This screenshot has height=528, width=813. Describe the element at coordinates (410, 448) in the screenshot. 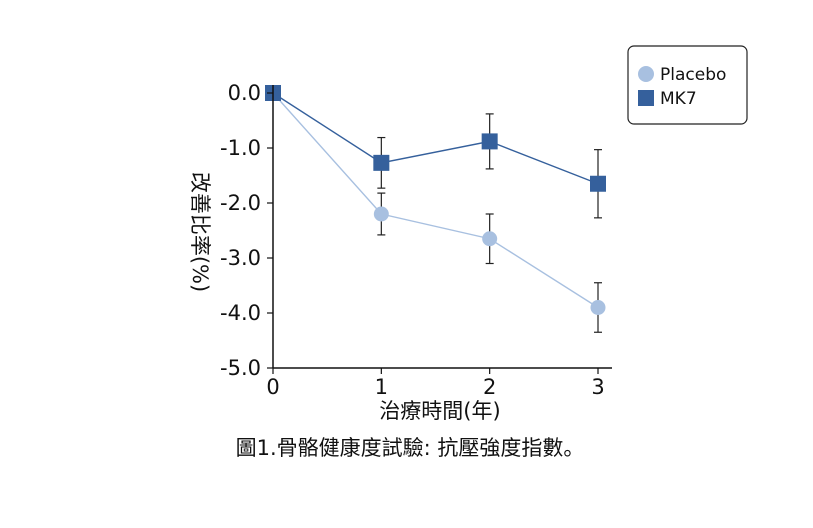

I see `figure-caption: 圖1.骨骼健康度試驗: 抗壓強度指數。` at that location.